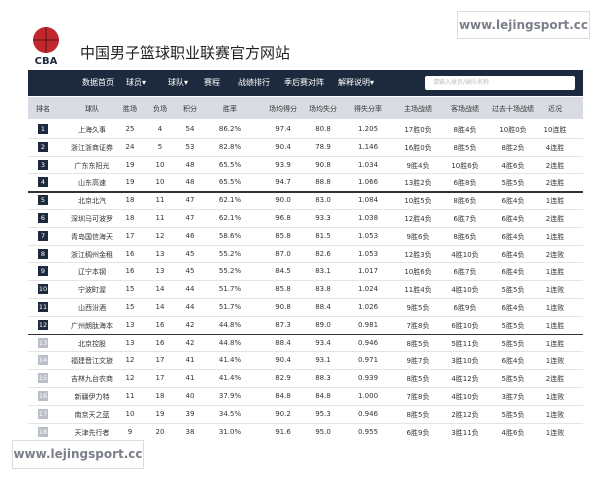 The width and height of the screenshot is (600, 480). I want to click on table-cell: 青岛国信海天, so click(92, 236).